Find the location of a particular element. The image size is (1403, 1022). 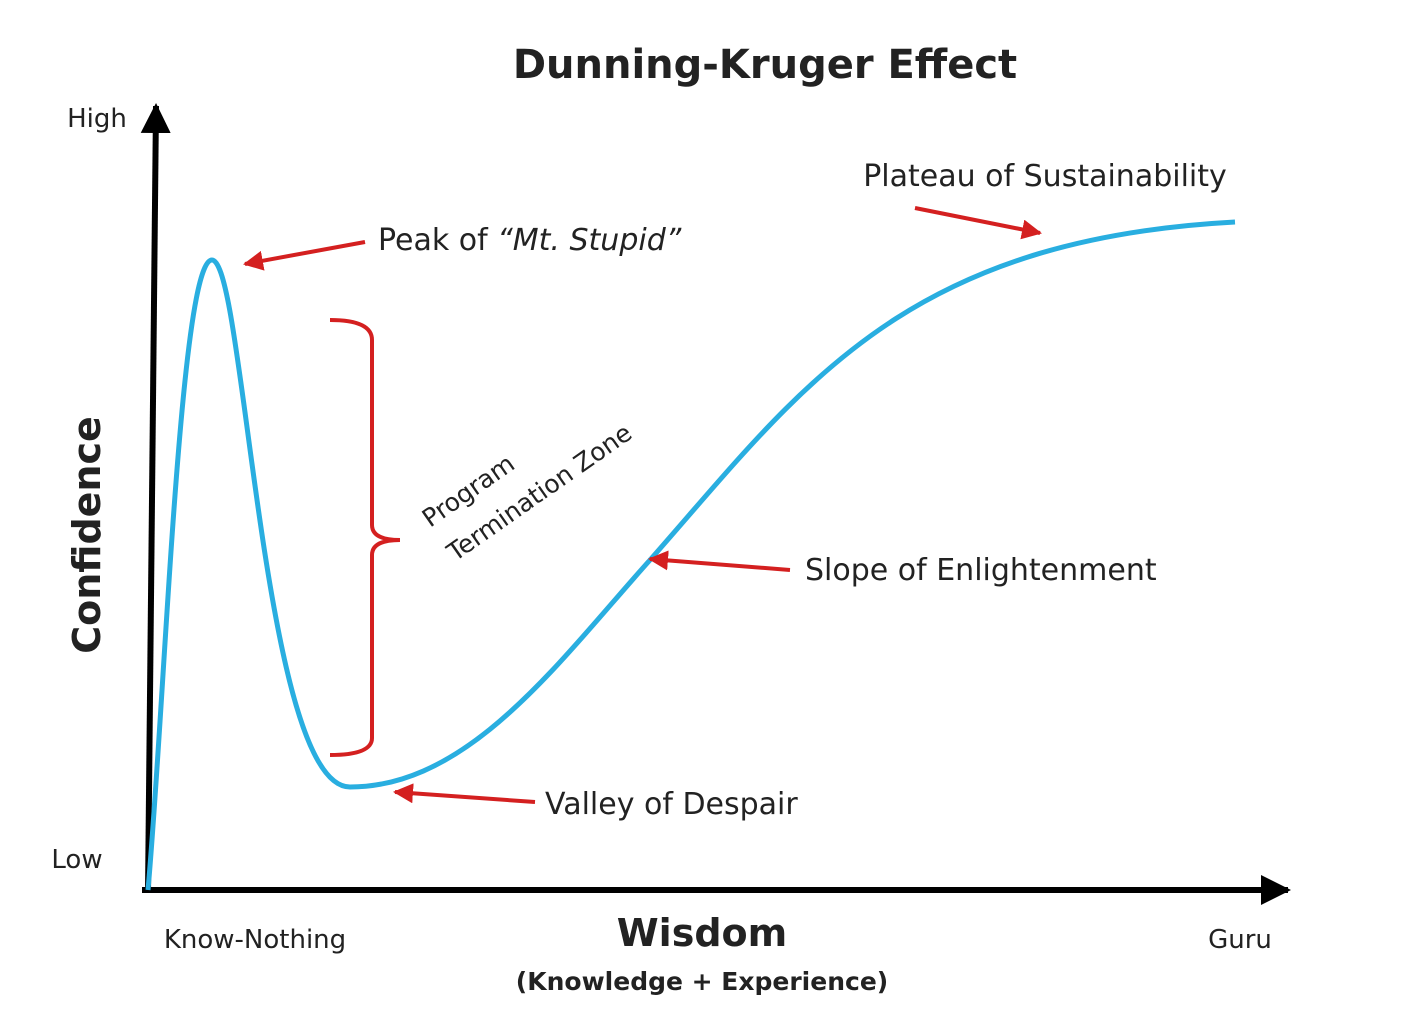

zone-bracket is located at coordinates (365, 537).